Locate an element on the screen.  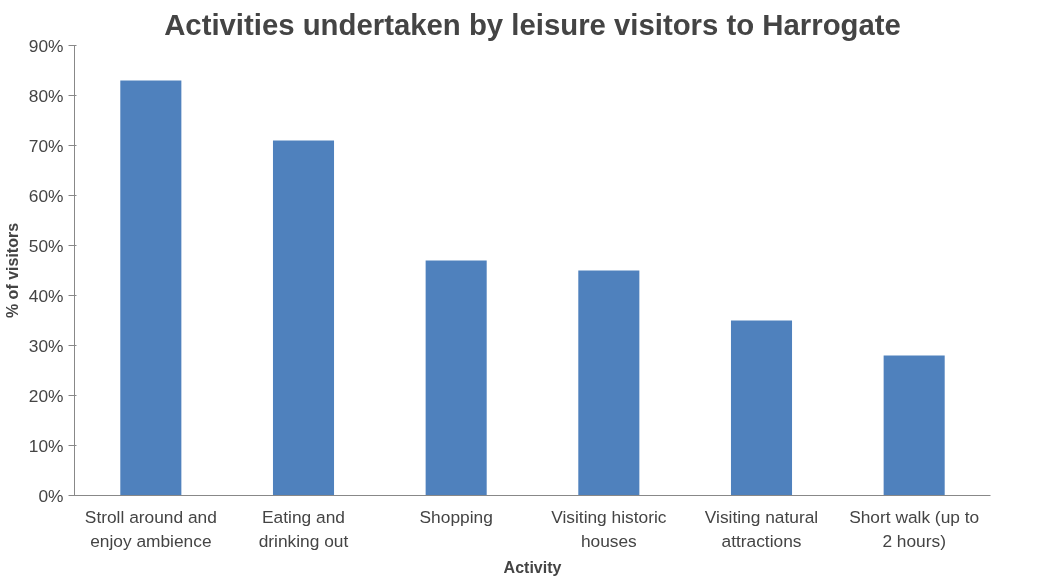
x-tick-label: Stroll around and enjoy ambience is located at coordinates (150, 528).